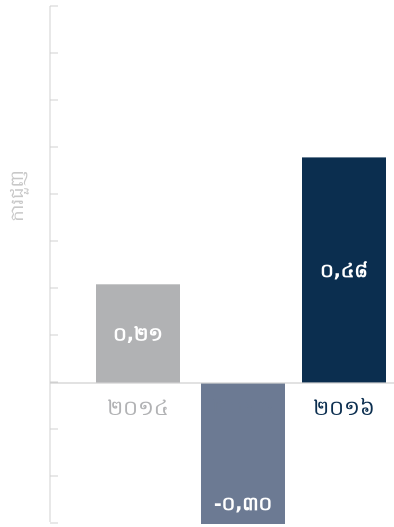 This screenshot has height=527, width=394. I want to click on y-axis, so click(53, 264).